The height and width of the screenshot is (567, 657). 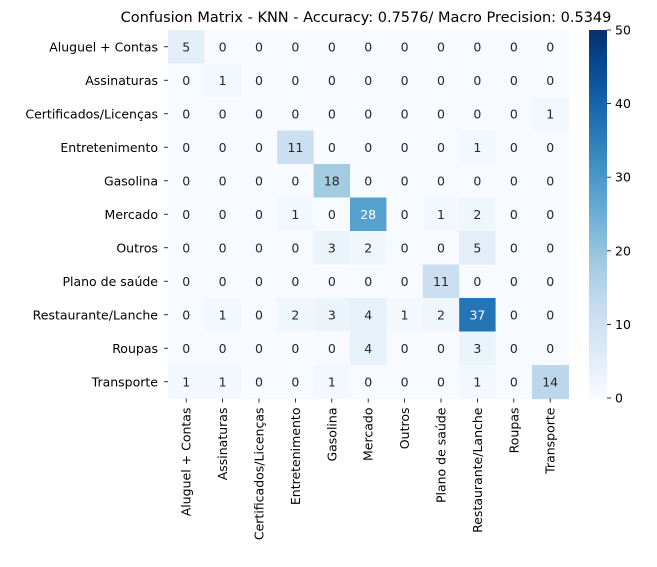 What do you see at coordinates (550, 381) in the screenshot?
I see `cell-value-label: 14` at bounding box center [550, 381].